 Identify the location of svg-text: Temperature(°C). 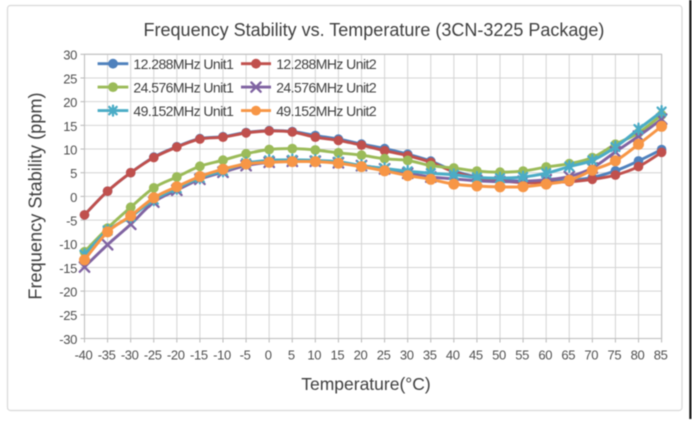
(366, 384).